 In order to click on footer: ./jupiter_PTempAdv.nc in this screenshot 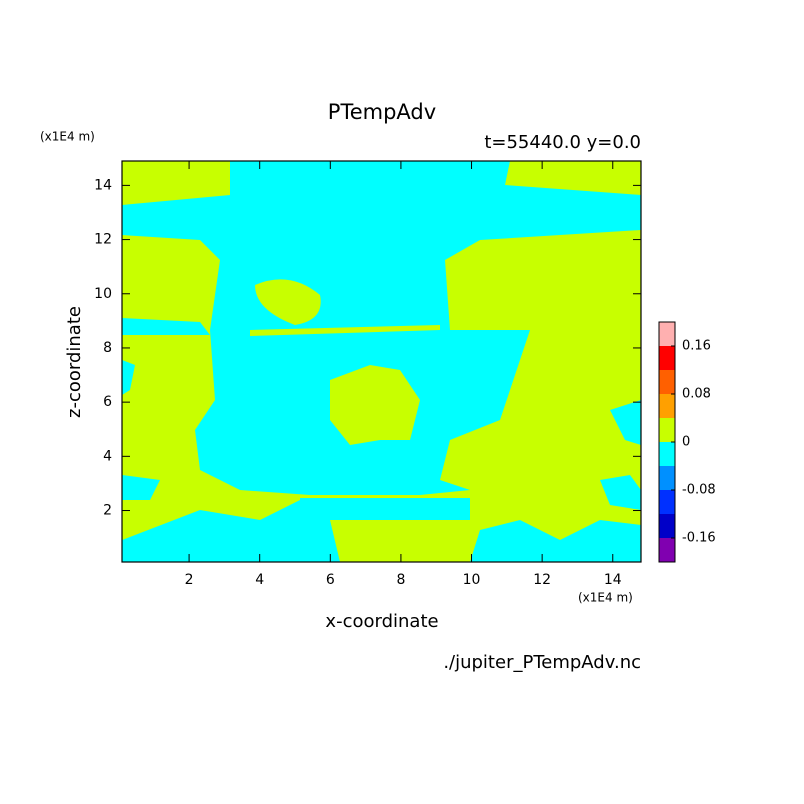, I will do `click(542, 662)`.